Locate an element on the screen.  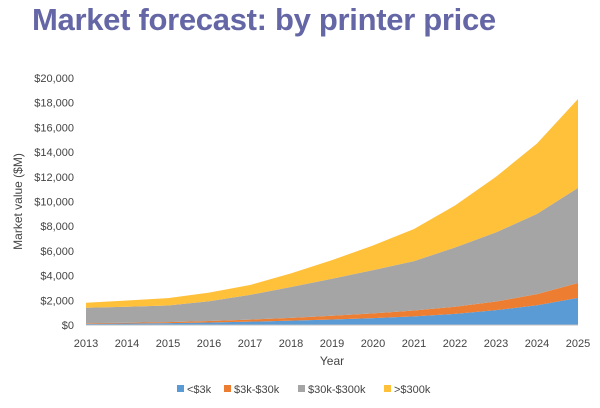
x-tick-label: 2015 is located at coordinates (168, 344).